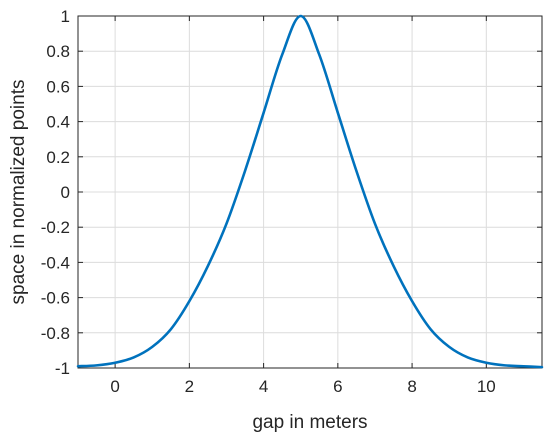 This screenshot has width=550, height=440. What do you see at coordinates (62, 368) in the screenshot?
I see `y-tick-label: -1` at bounding box center [62, 368].